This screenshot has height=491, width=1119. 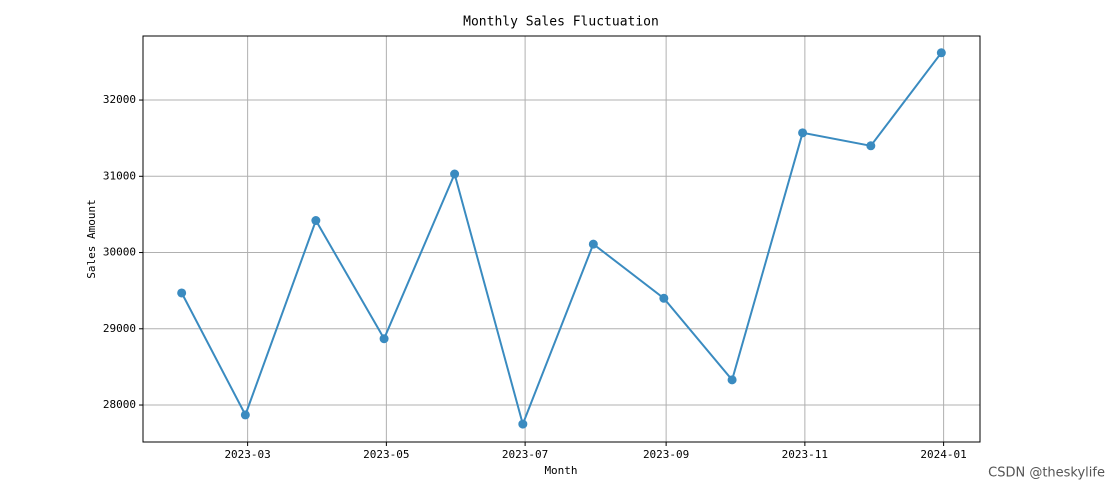 I want to click on x-tick-label: 2023-05, so click(x=386, y=454).